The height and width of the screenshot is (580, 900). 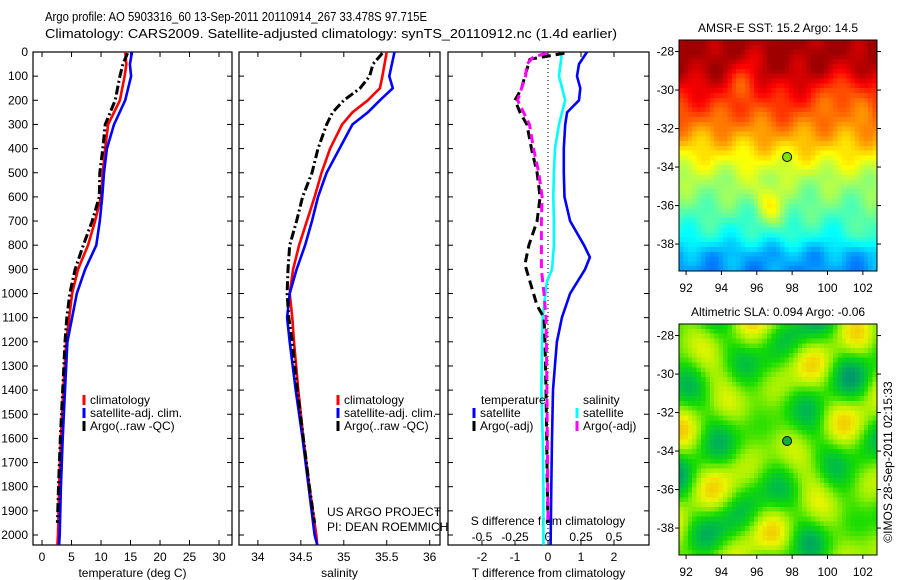 I want to click on legend-temperature-item-label: satellite, so click(x=500, y=413).